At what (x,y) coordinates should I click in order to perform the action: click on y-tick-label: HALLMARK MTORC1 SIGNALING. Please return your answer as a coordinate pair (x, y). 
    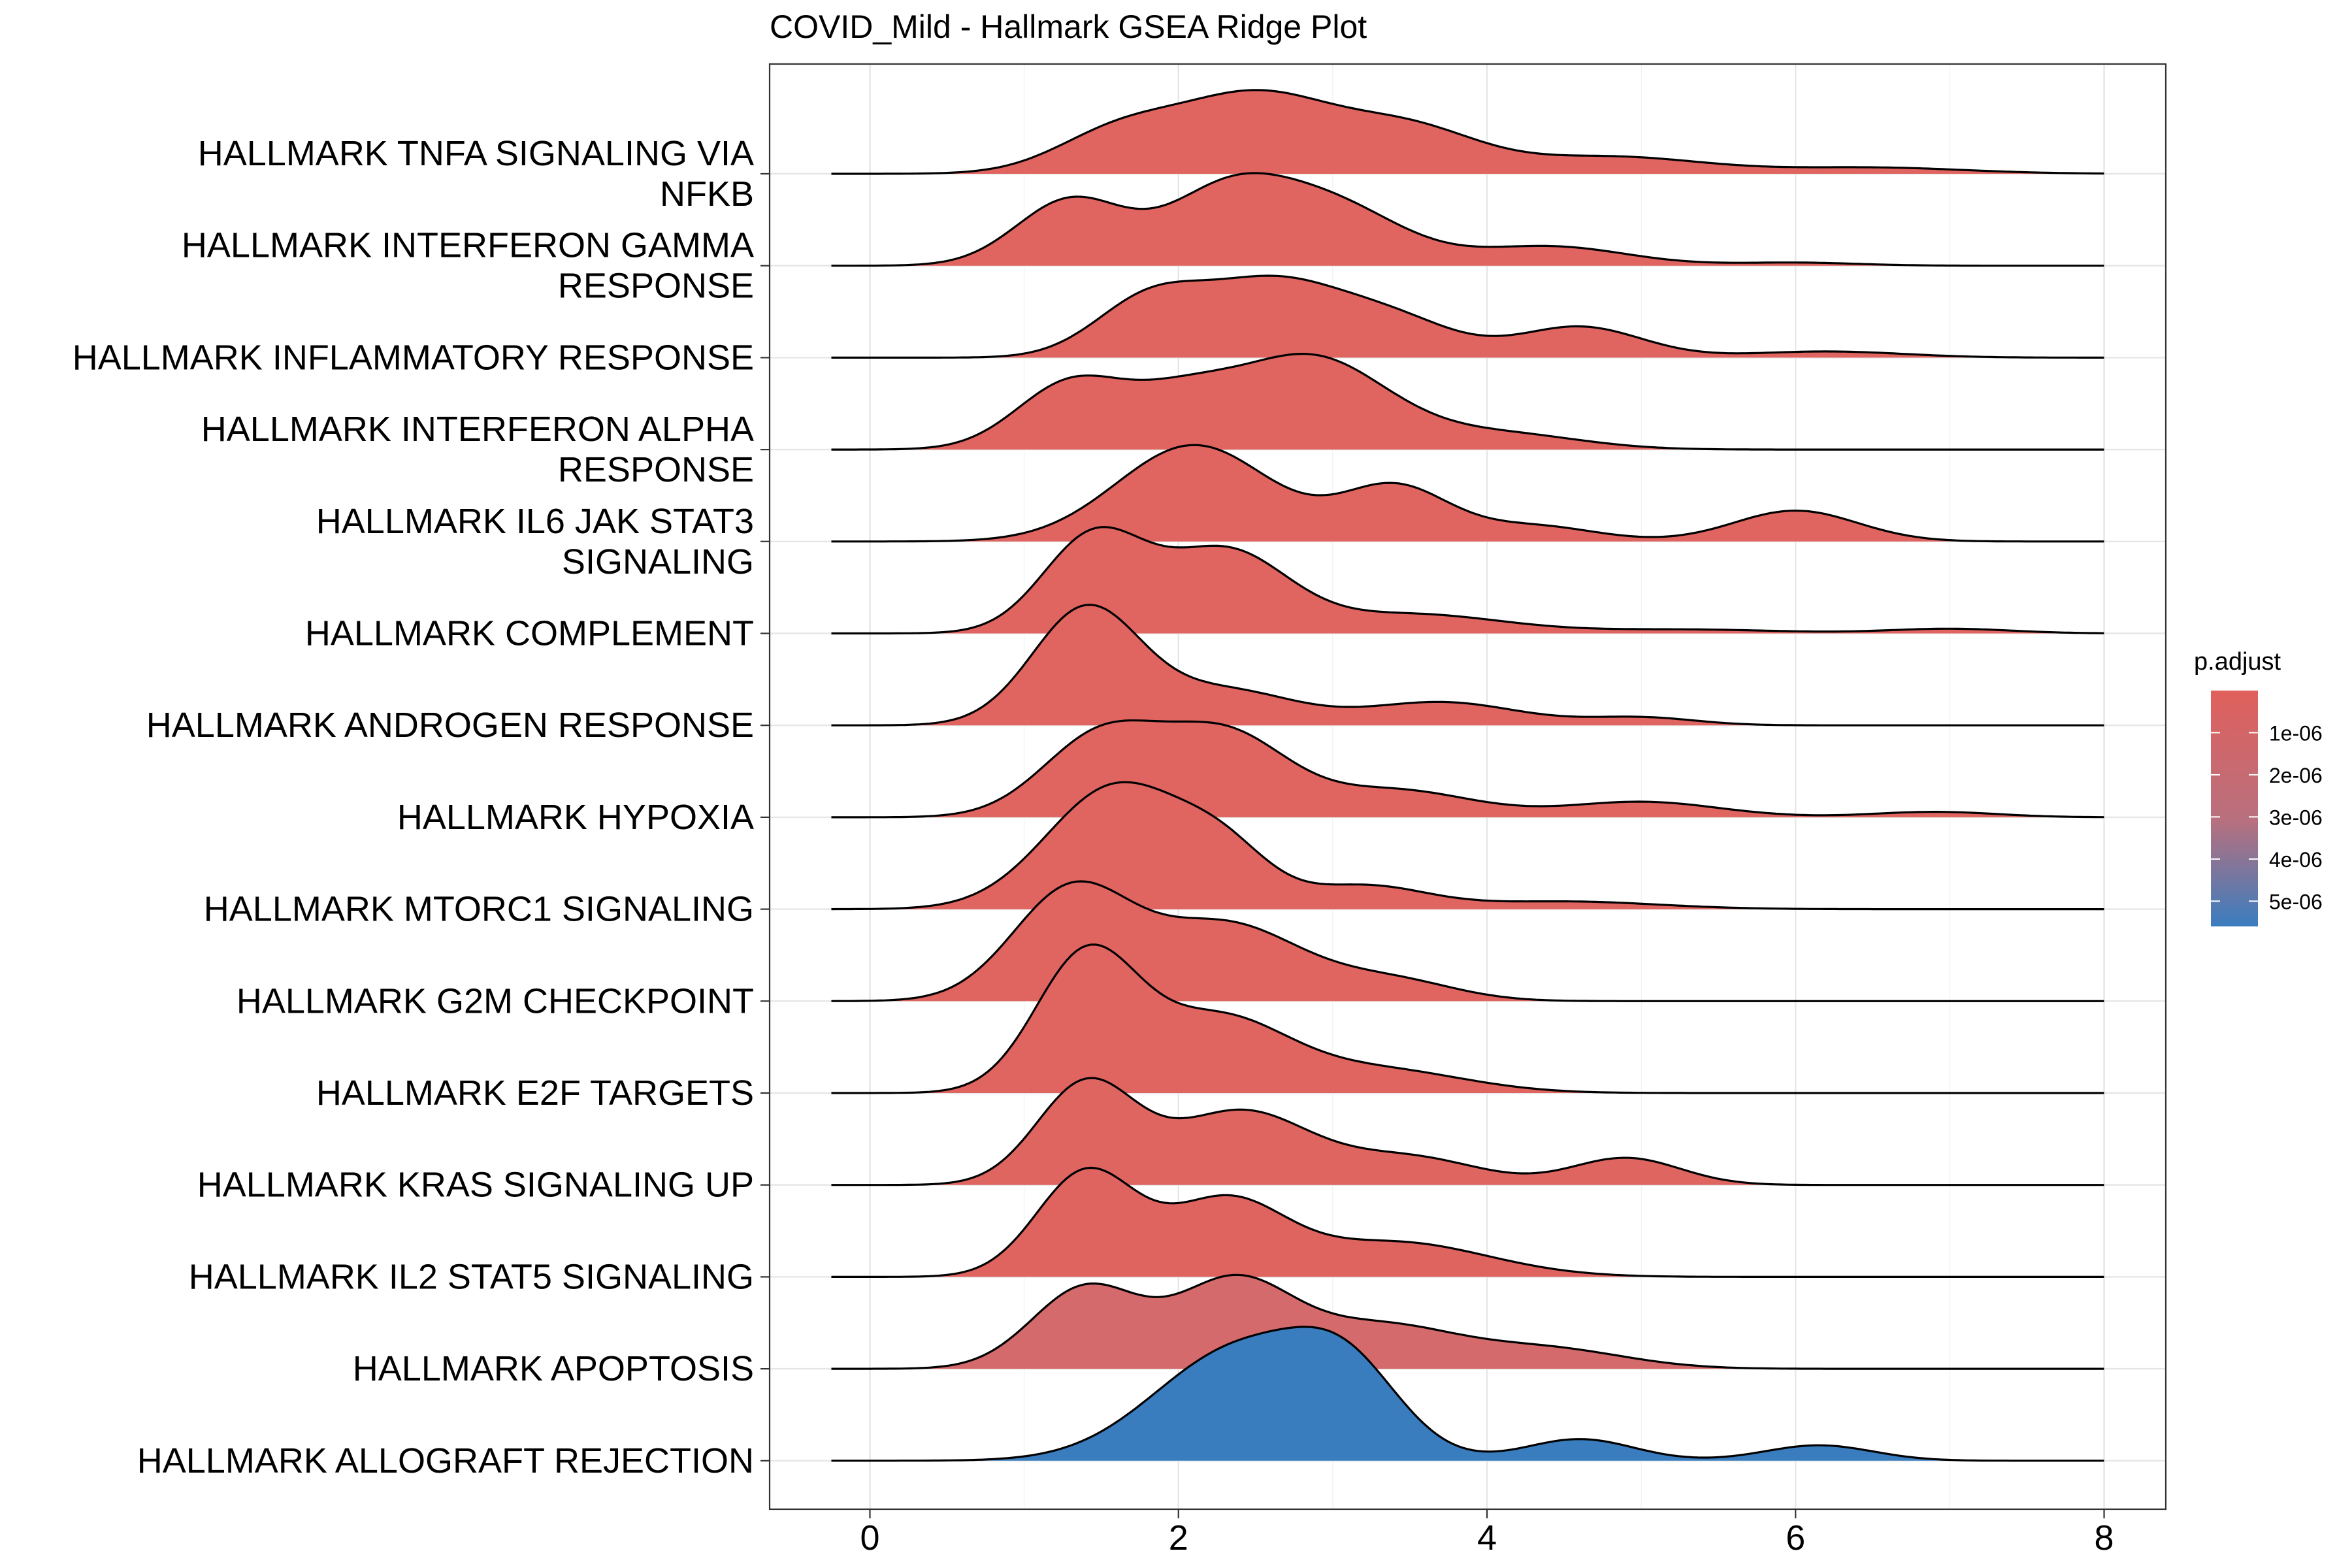
    Looking at the image, I should click on (479, 909).